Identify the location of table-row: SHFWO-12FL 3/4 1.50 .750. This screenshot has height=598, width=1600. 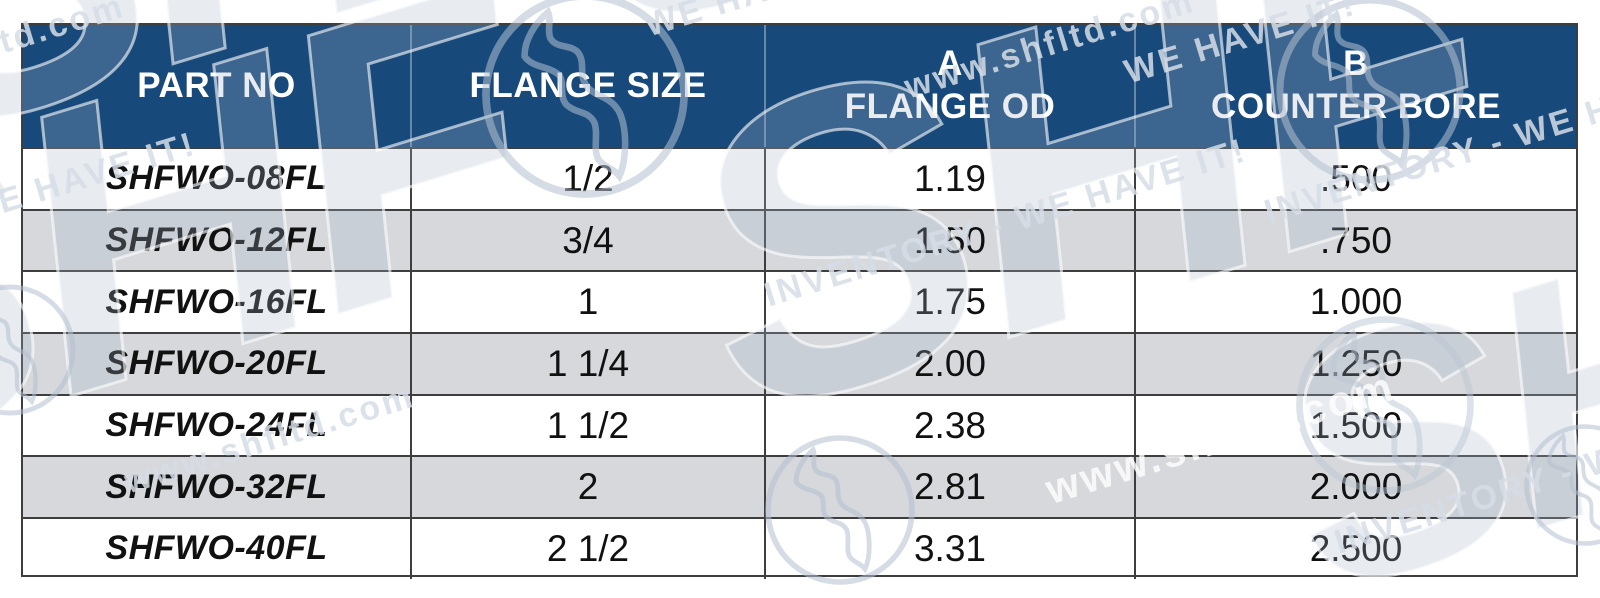
(799, 239).